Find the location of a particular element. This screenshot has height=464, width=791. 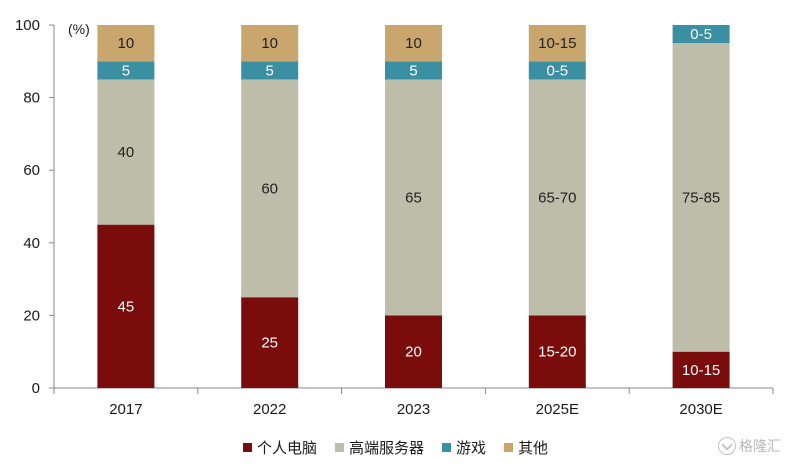

legend-item: 其他 is located at coordinates (526, 447).